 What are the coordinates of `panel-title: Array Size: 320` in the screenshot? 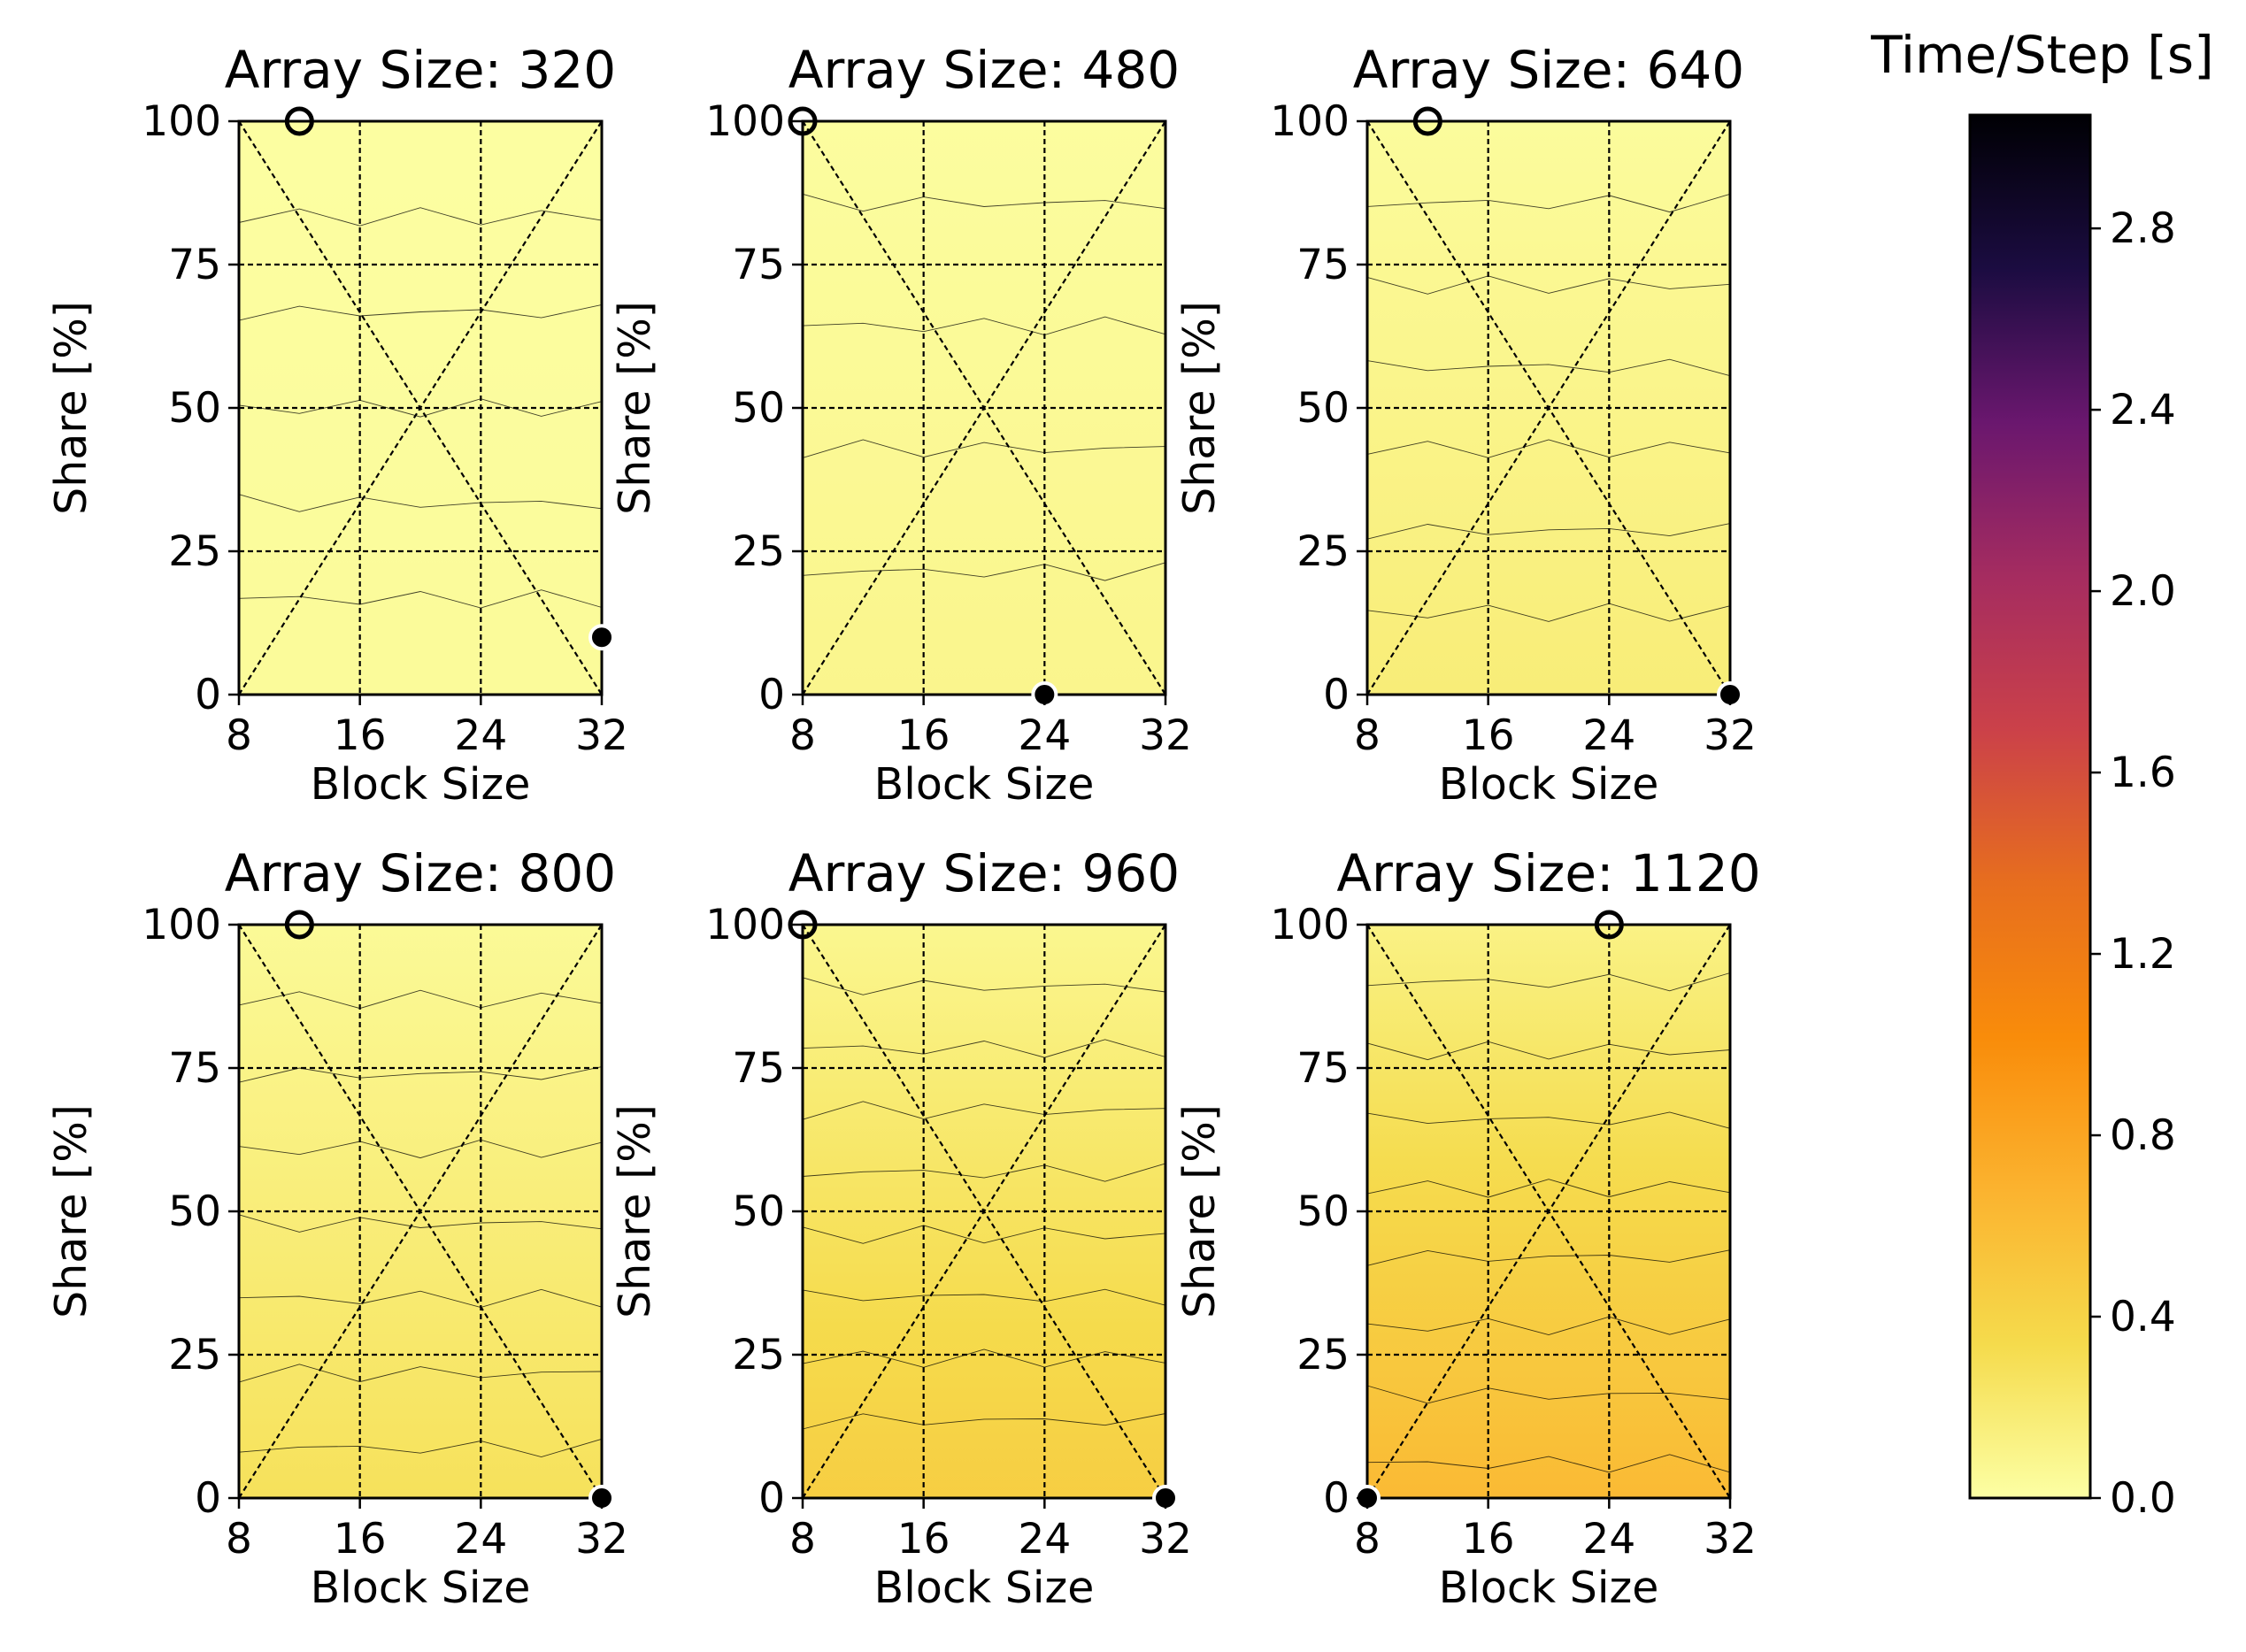 It's located at (421, 70).